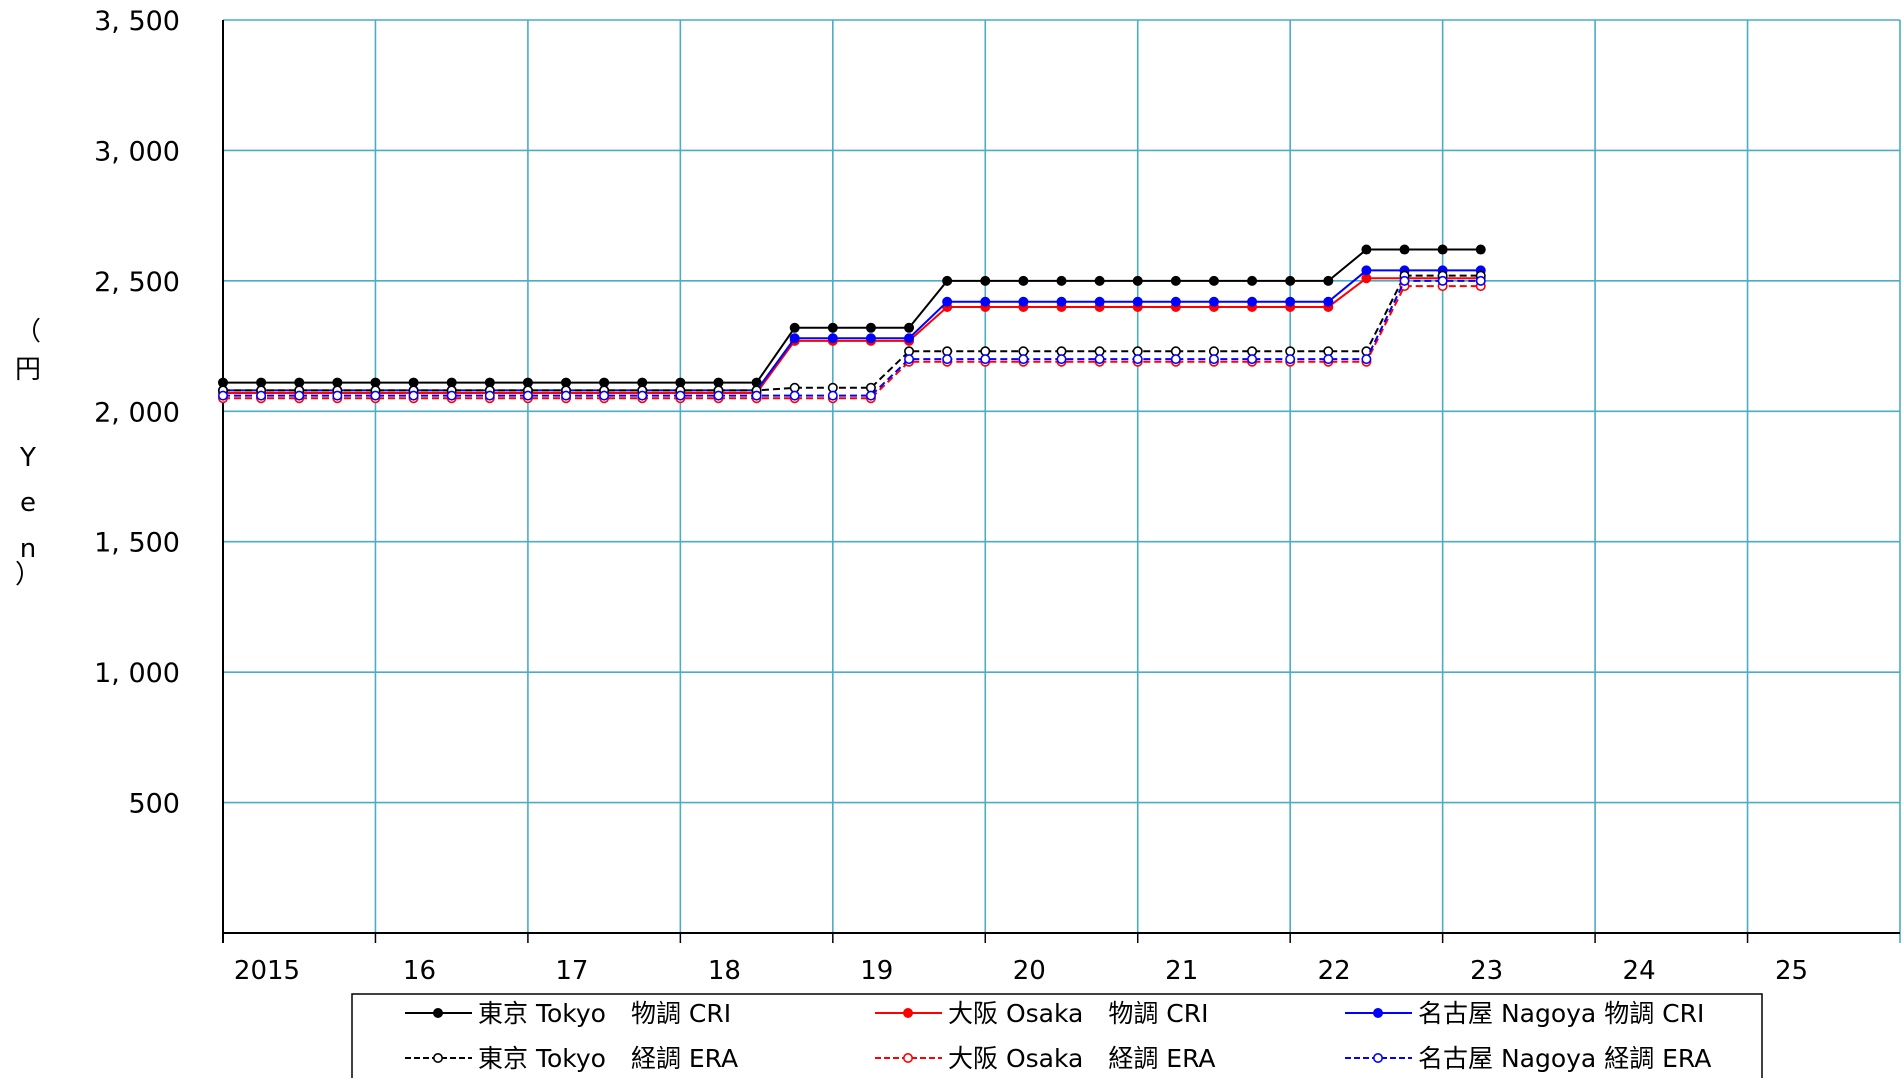  What do you see at coordinates (137, 543) in the screenshot?
I see `y-tick-label: 1, 500` at bounding box center [137, 543].